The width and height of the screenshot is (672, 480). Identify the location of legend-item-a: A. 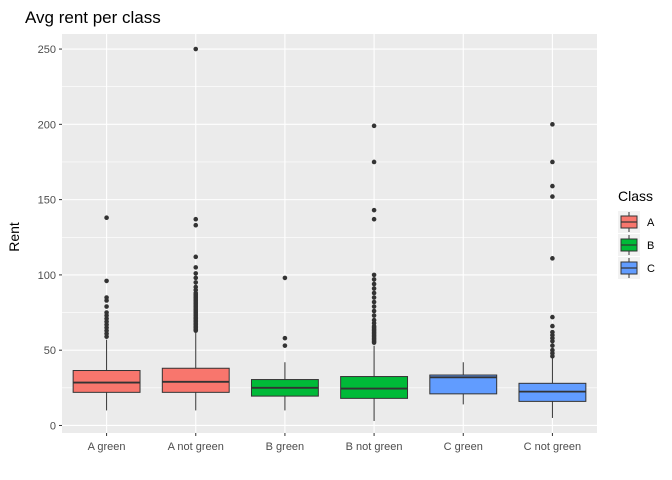
(636, 222).